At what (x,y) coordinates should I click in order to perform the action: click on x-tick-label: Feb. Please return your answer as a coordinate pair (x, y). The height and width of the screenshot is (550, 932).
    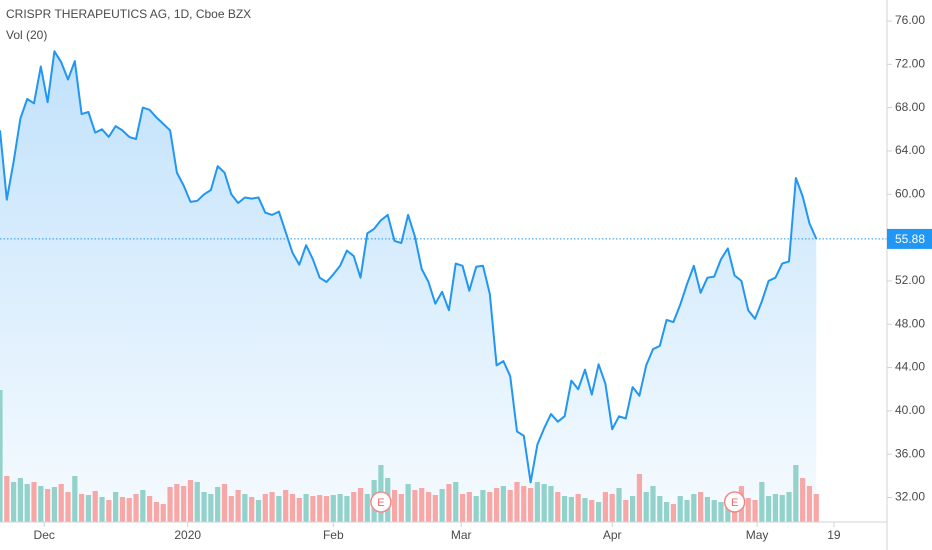
    Looking at the image, I should click on (333, 535).